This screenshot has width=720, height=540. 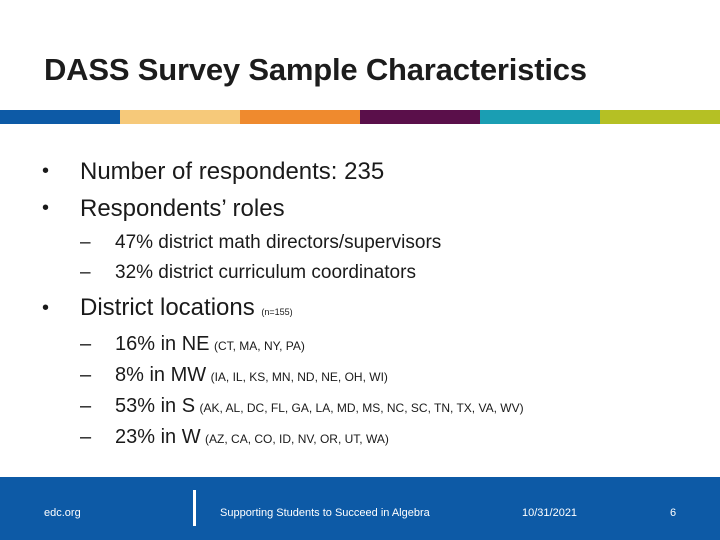 What do you see at coordinates (182, 208) in the screenshot?
I see `bullet-roles: Respondents’ roles` at bounding box center [182, 208].